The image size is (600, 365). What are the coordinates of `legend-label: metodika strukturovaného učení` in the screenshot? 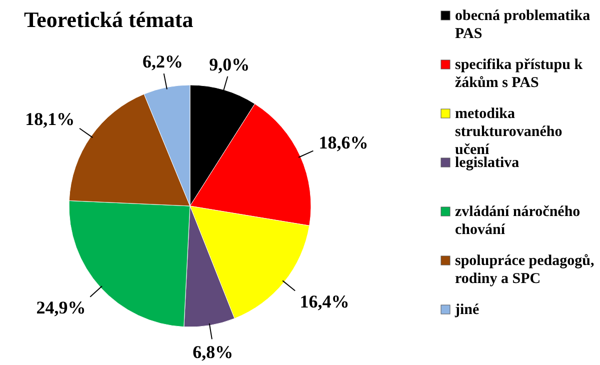 It's located at (508, 132).